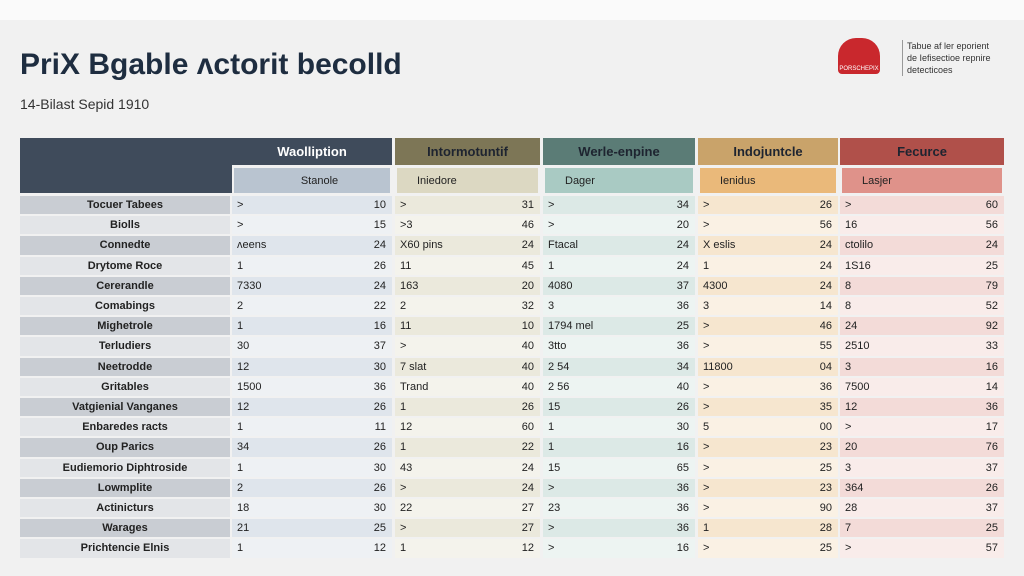  Describe the element at coordinates (125, 205) in the screenshot. I see `row-label: Tocuer Tabees` at that location.